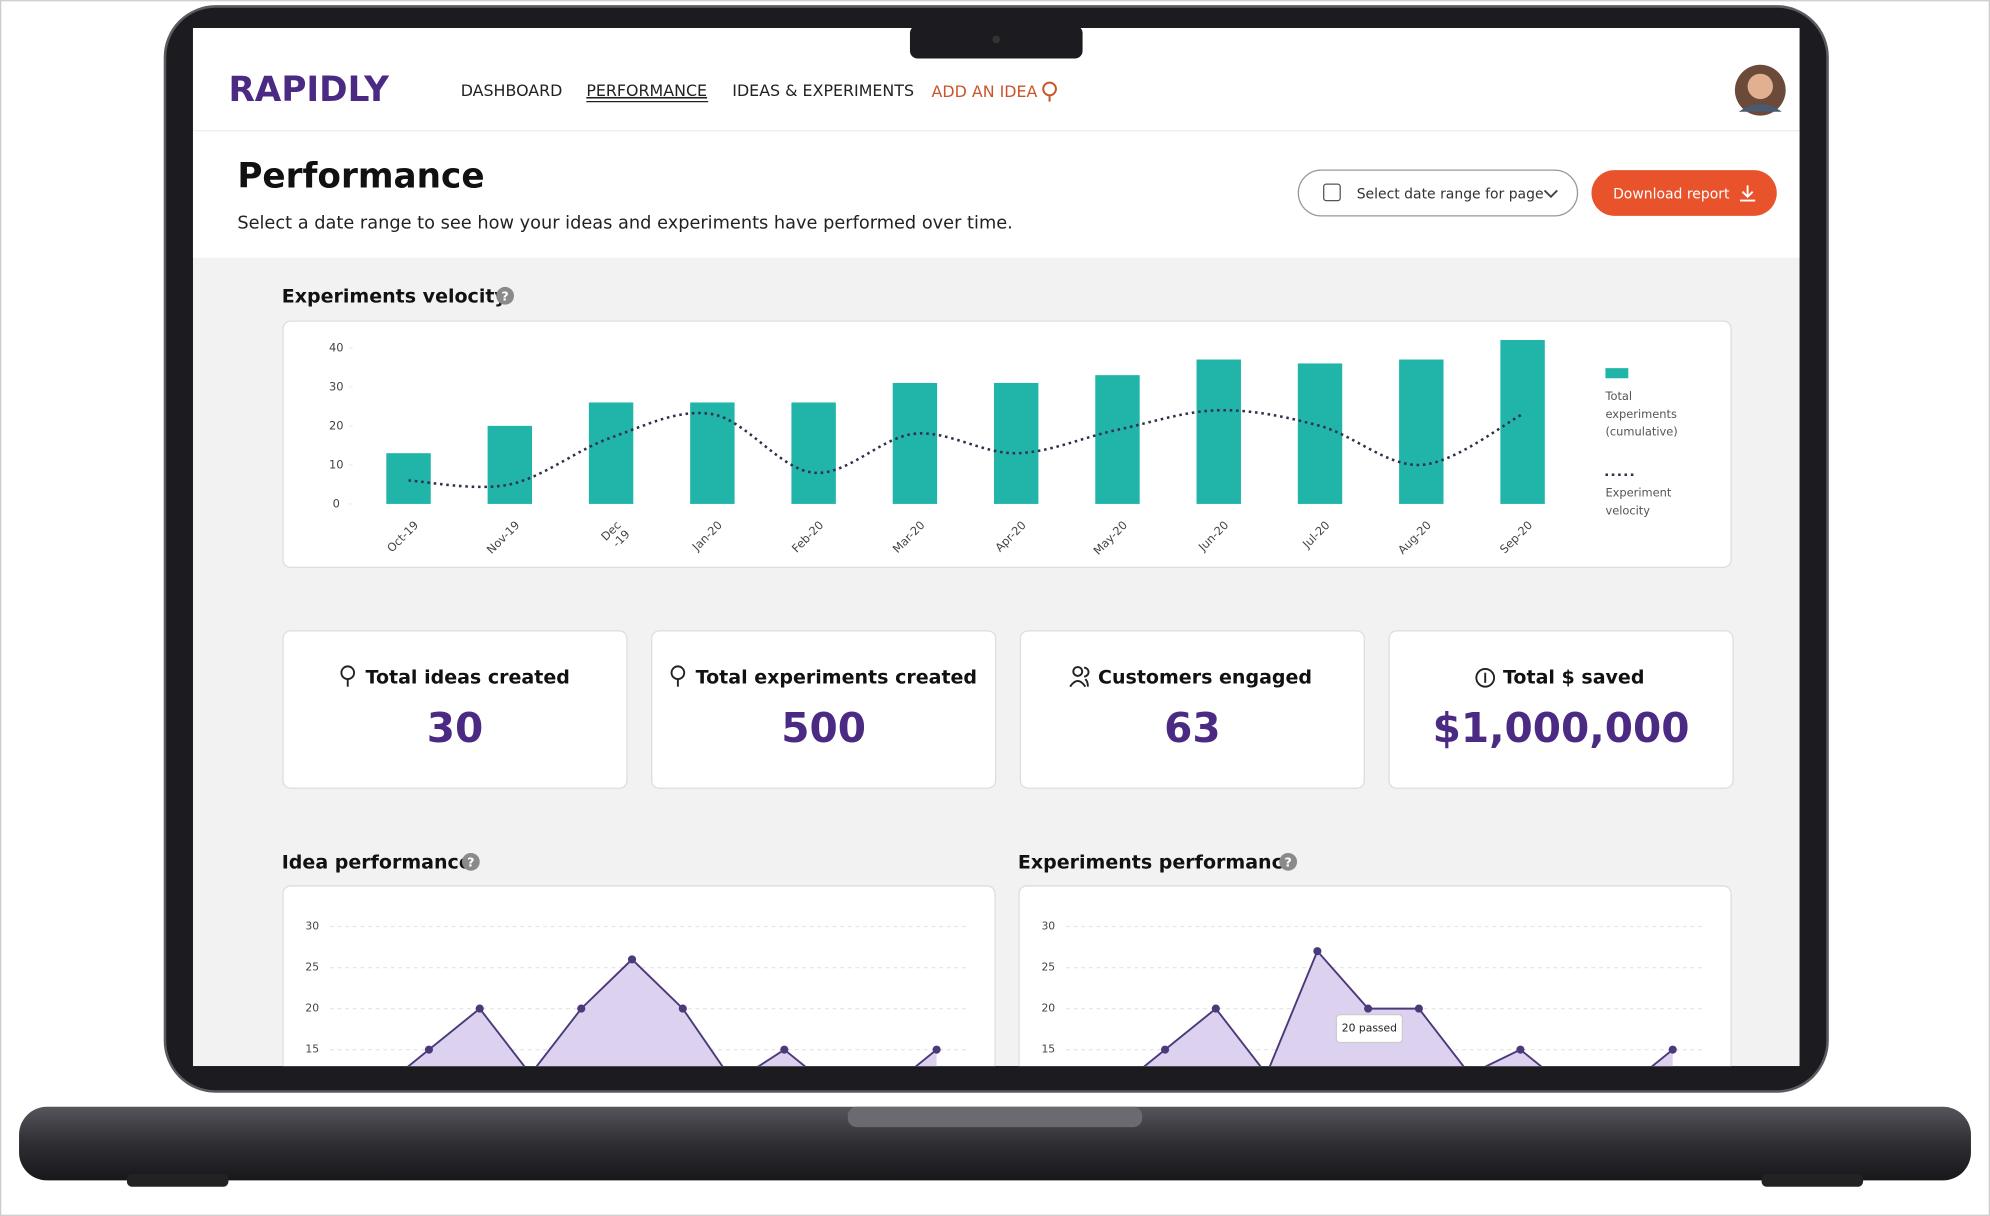  I want to click on nav-item: ADD AN IDEA, so click(985, 91).